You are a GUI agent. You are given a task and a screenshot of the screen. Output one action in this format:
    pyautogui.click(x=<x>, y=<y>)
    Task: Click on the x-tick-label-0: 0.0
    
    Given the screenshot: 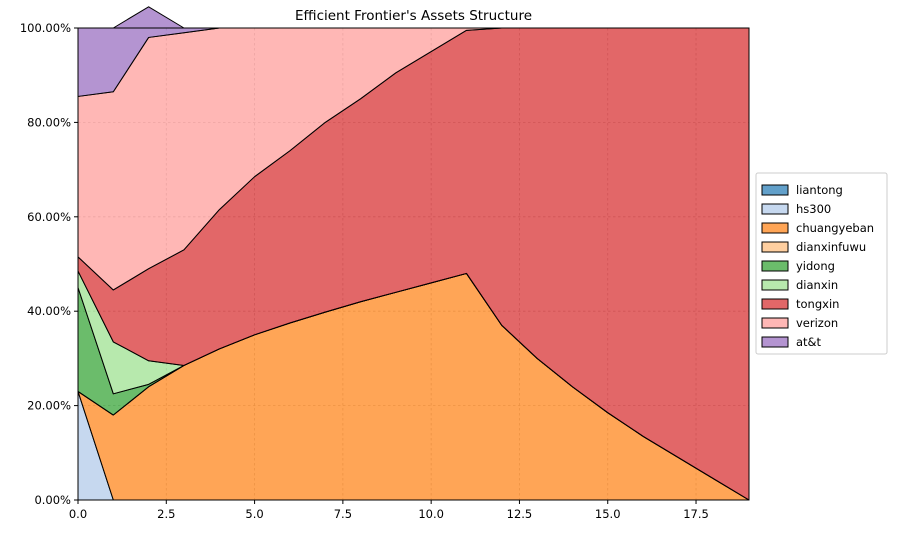 What is the action you would take?
    pyautogui.click(x=78, y=514)
    